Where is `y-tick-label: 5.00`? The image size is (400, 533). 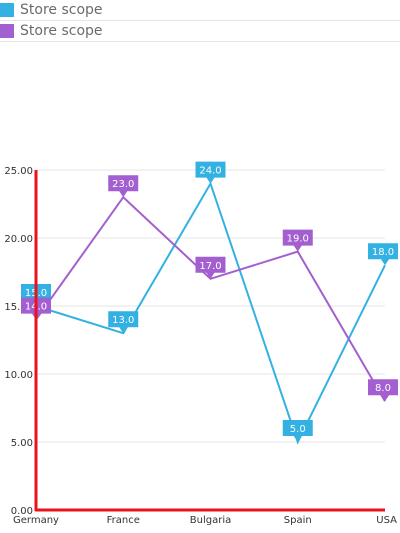 y-tick-label: 5.00 is located at coordinates (22, 443).